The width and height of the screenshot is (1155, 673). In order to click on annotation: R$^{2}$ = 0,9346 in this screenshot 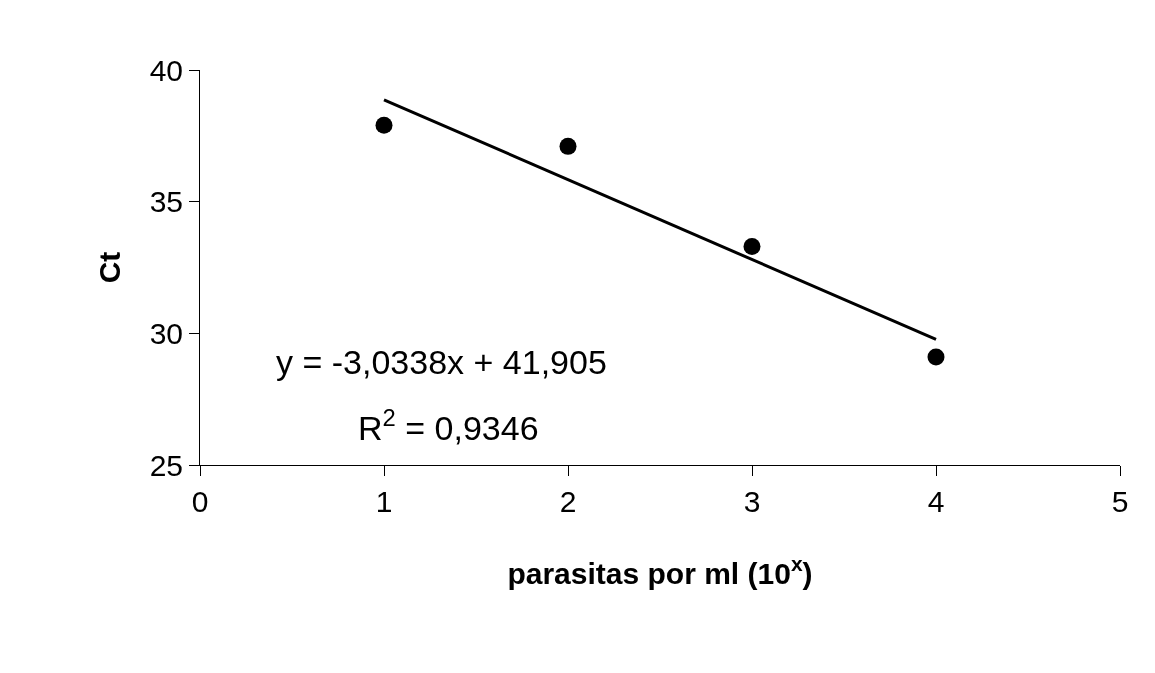, I will do `click(448, 426)`.